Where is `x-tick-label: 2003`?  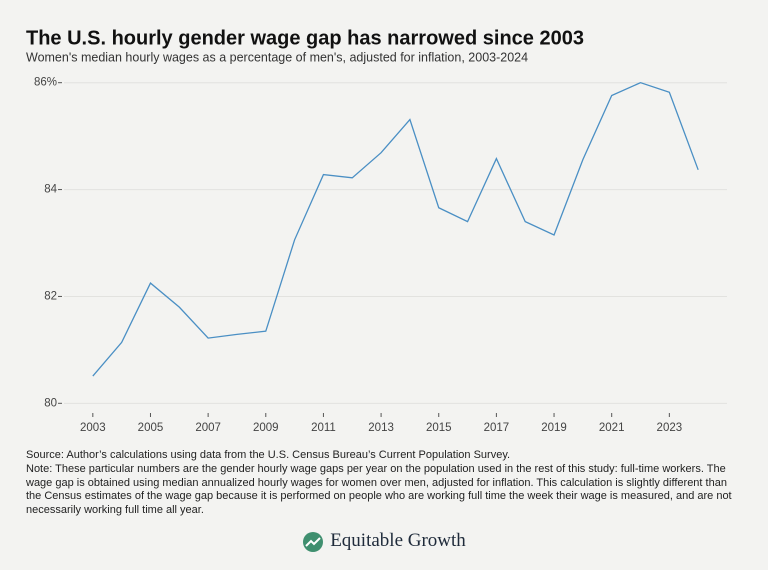 x-tick-label: 2003 is located at coordinates (93, 428).